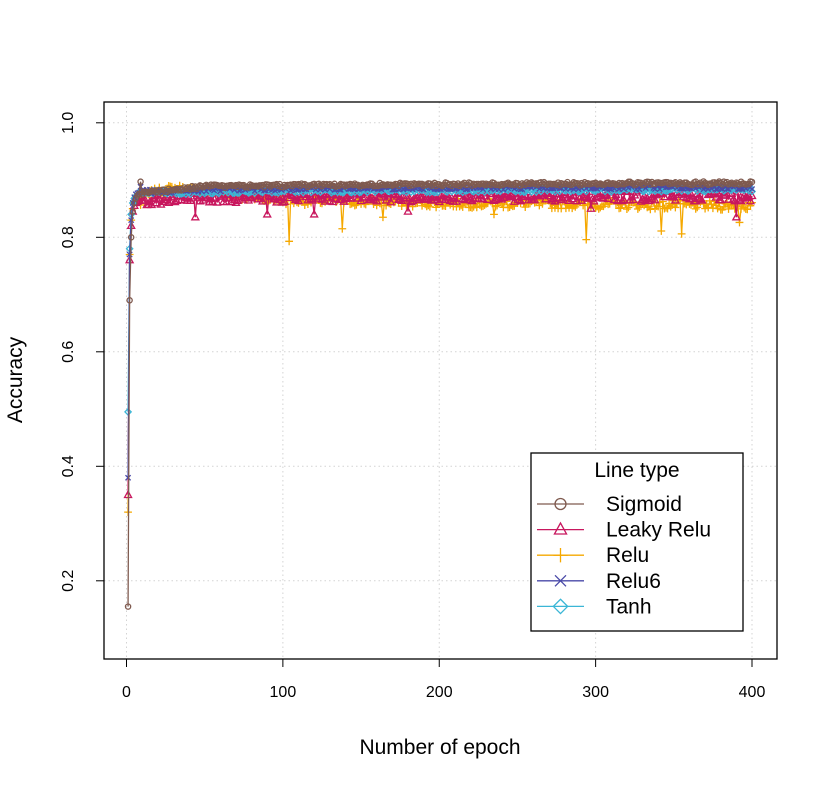 The image size is (830, 788). I want to click on legend-box, so click(637, 542).